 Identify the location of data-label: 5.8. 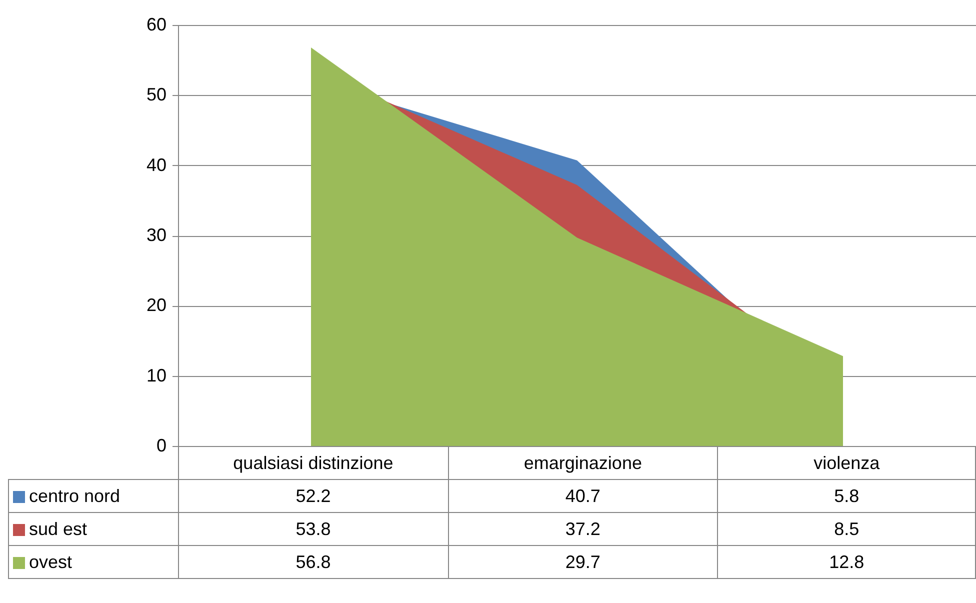
(847, 496).